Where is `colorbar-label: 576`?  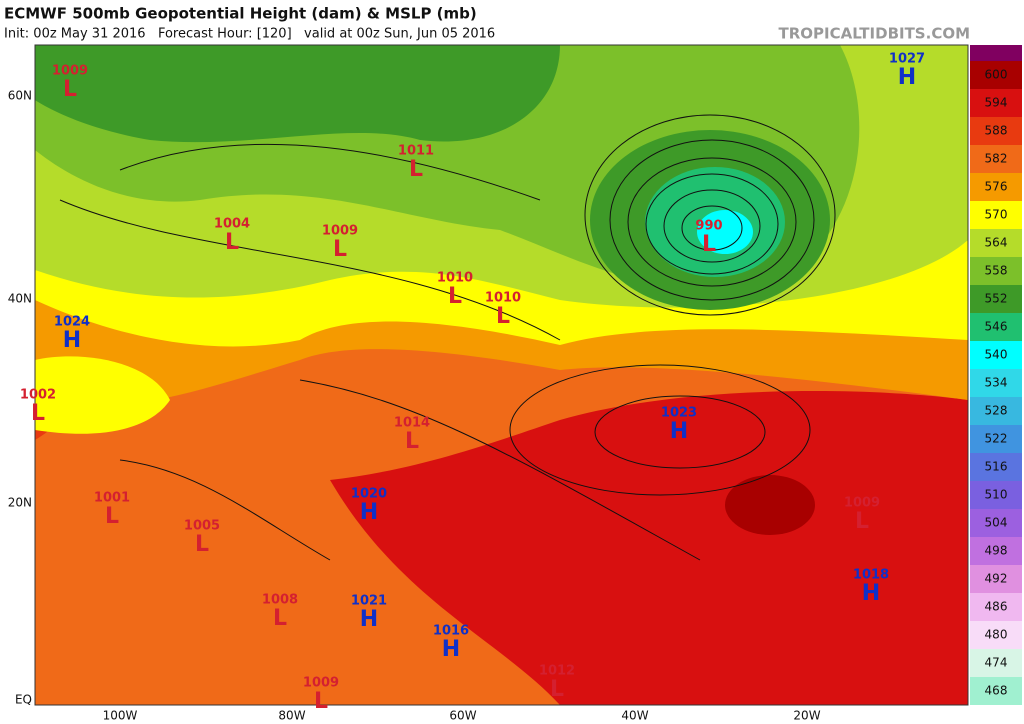
colorbar-label: 576 is located at coordinates (996, 187).